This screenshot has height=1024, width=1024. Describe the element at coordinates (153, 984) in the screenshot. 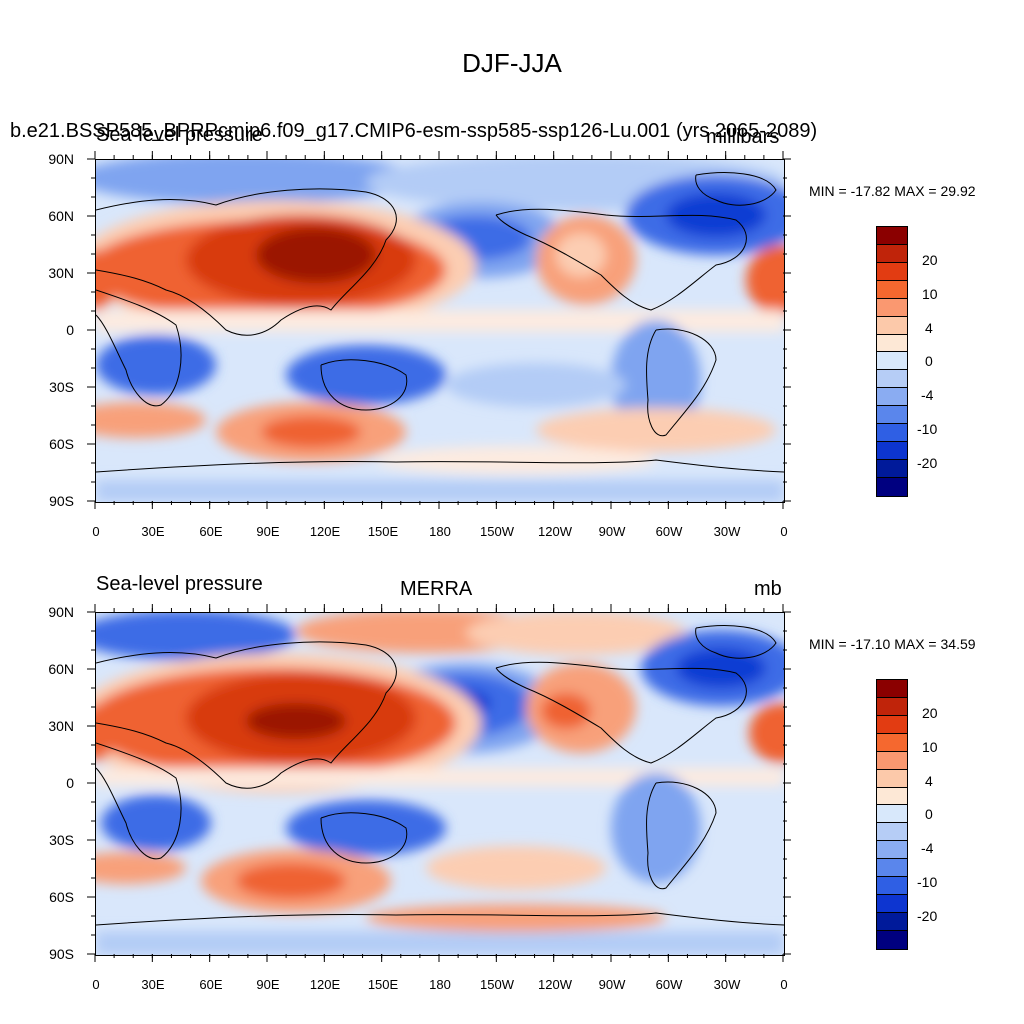

I see `panel-2-lon-tick: 30E` at that location.